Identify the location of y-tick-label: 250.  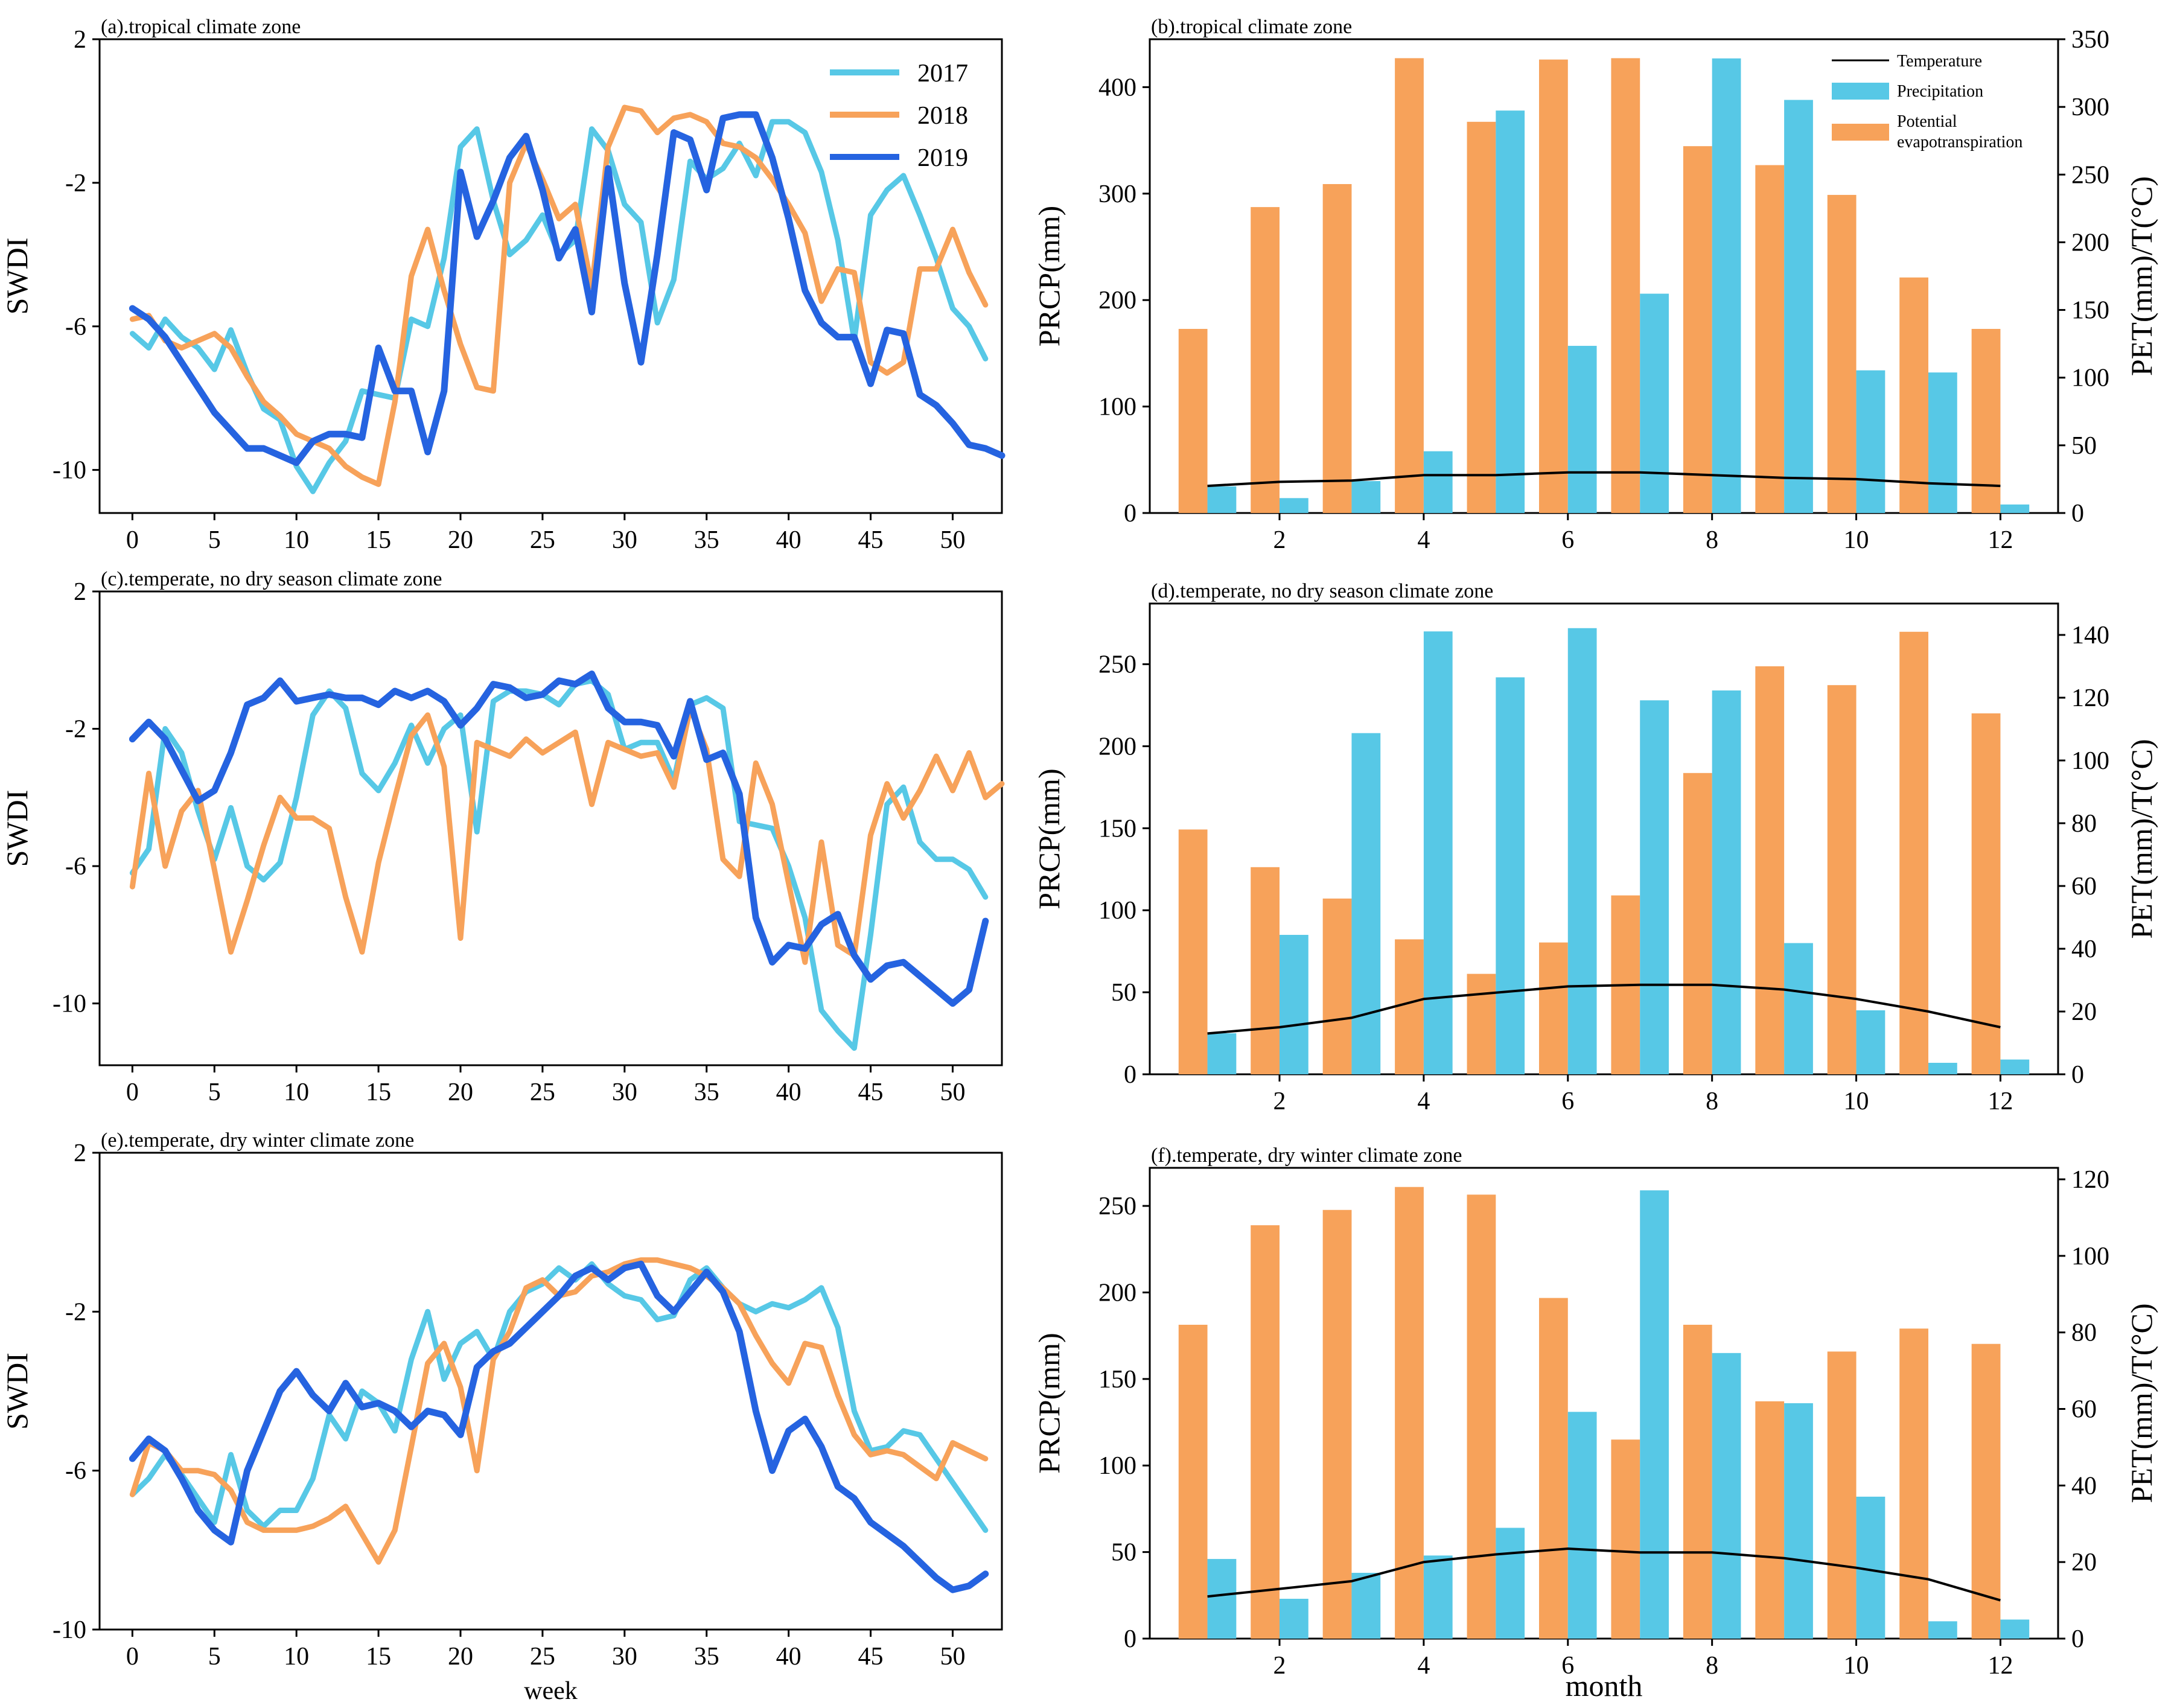
(1117, 665).